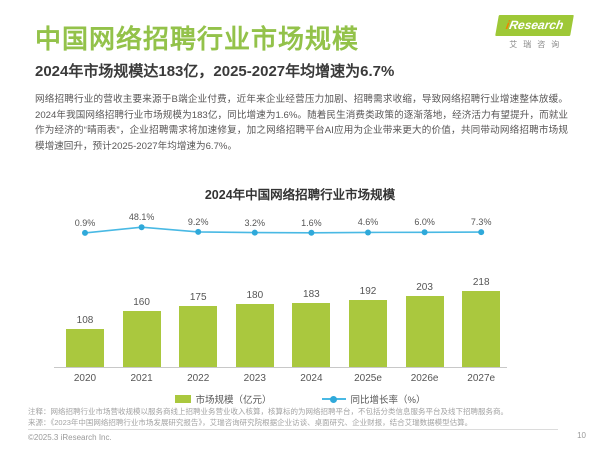 The width and height of the screenshot is (600, 449). What do you see at coordinates (141, 302) in the screenshot?
I see `bar-value-label: 160` at bounding box center [141, 302].